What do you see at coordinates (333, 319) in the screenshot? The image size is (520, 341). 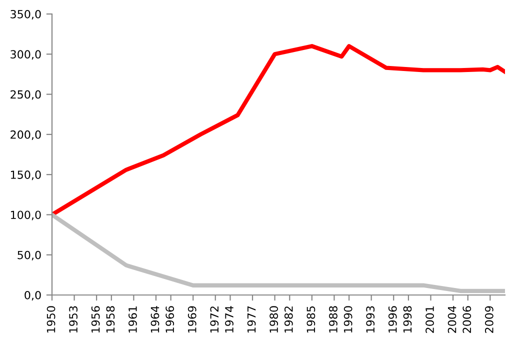 I see `x-tick-label: 1988` at bounding box center [333, 319].